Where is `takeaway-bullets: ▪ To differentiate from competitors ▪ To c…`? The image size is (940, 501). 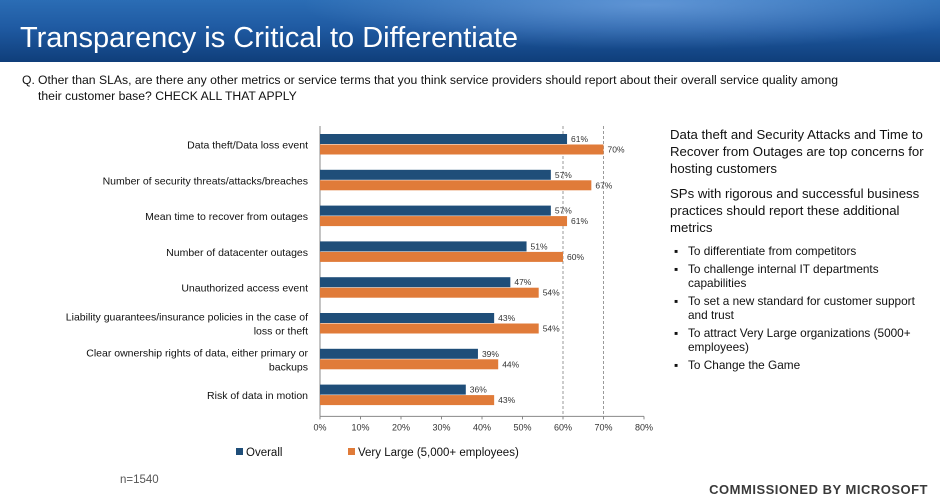 takeaway-bullets: ▪ To differentiate from competitors ▪ To c… is located at coordinates (801, 308).